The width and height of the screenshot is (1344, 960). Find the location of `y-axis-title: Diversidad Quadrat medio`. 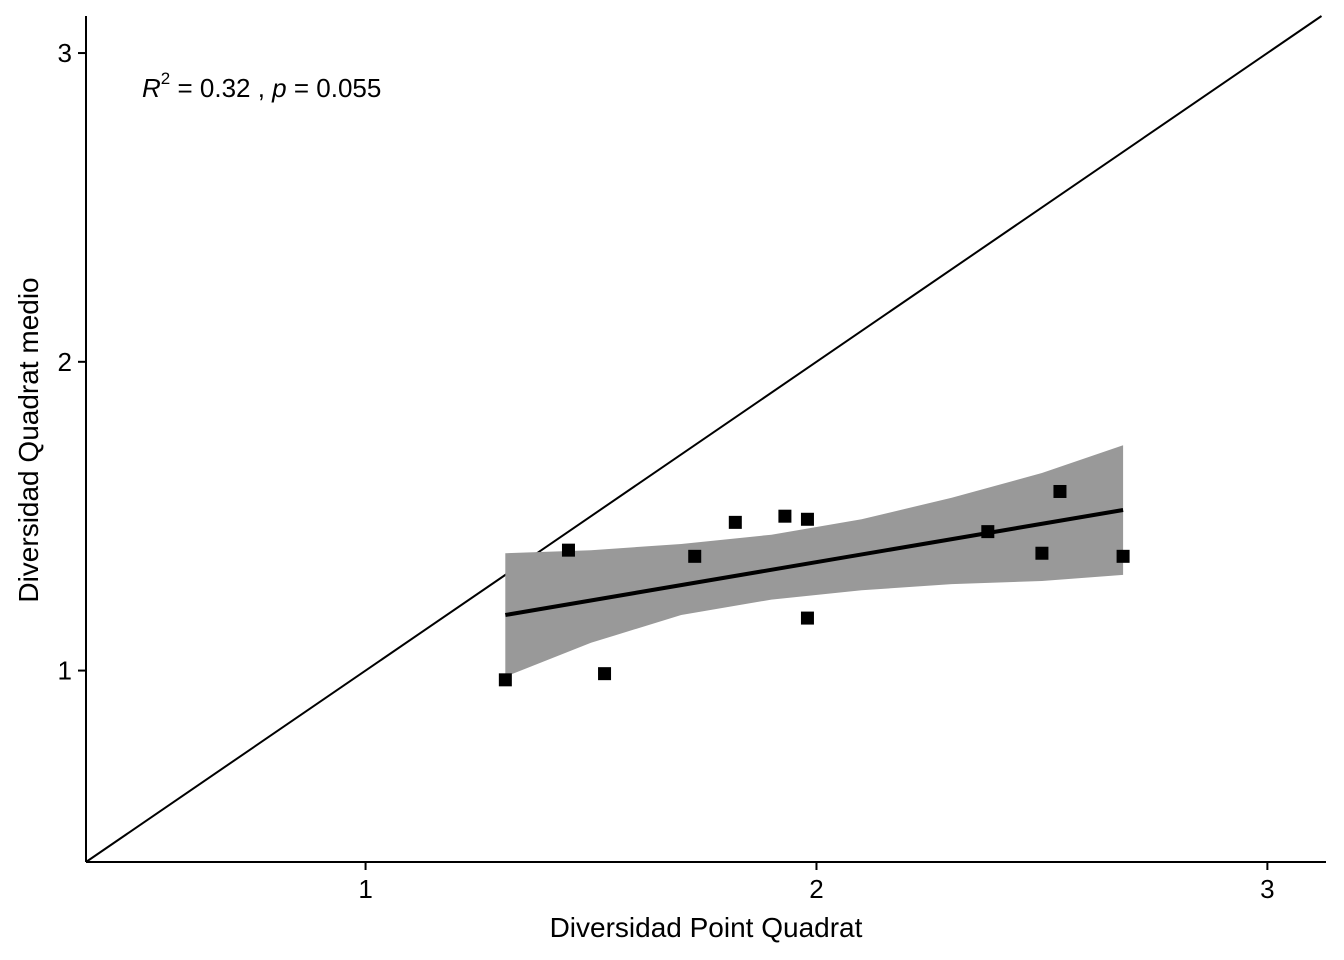

y-axis-title: Diversidad Quadrat medio is located at coordinates (28, 439).